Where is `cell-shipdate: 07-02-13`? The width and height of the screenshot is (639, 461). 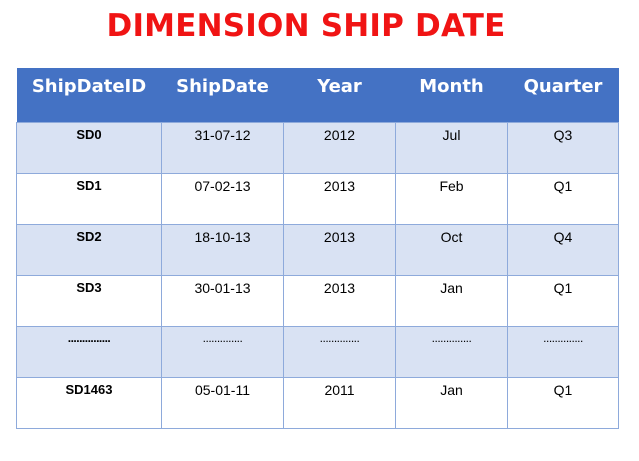
cell-shipdate: 07-02-13 is located at coordinates (222, 199).